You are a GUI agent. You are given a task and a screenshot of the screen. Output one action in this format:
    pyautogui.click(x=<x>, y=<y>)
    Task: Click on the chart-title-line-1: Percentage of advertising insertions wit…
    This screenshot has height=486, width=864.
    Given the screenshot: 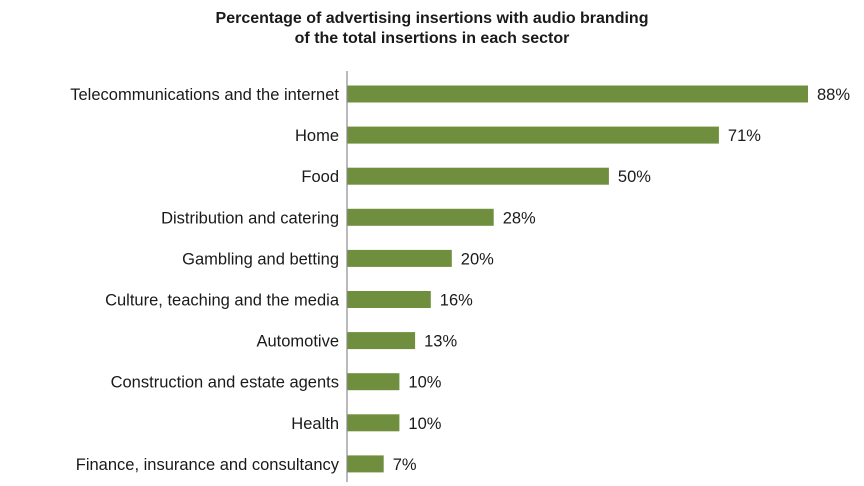 What is the action you would take?
    pyautogui.click(x=432, y=18)
    